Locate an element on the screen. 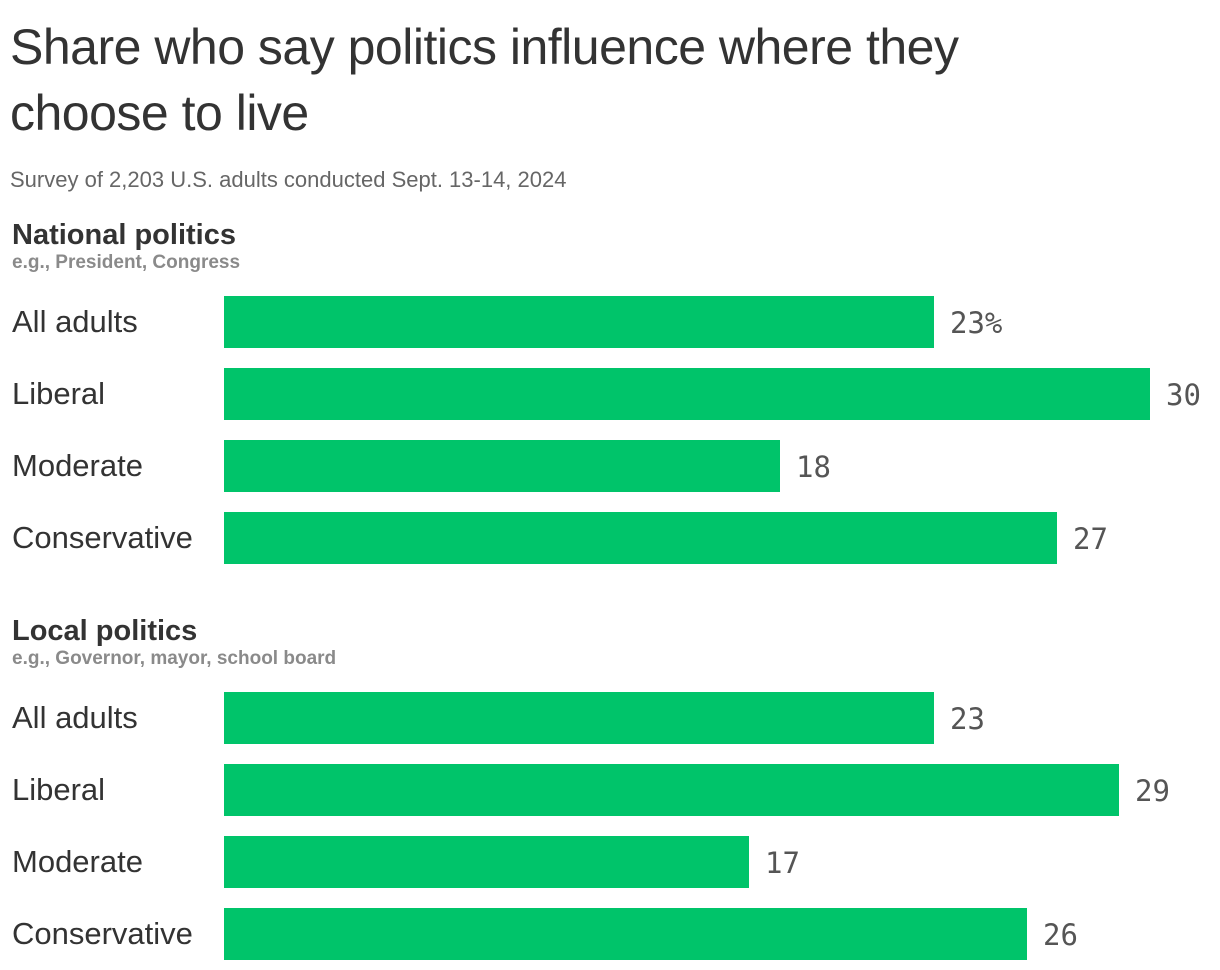 The image size is (1220, 970). value-label: 30 is located at coordinates (1183, 395).